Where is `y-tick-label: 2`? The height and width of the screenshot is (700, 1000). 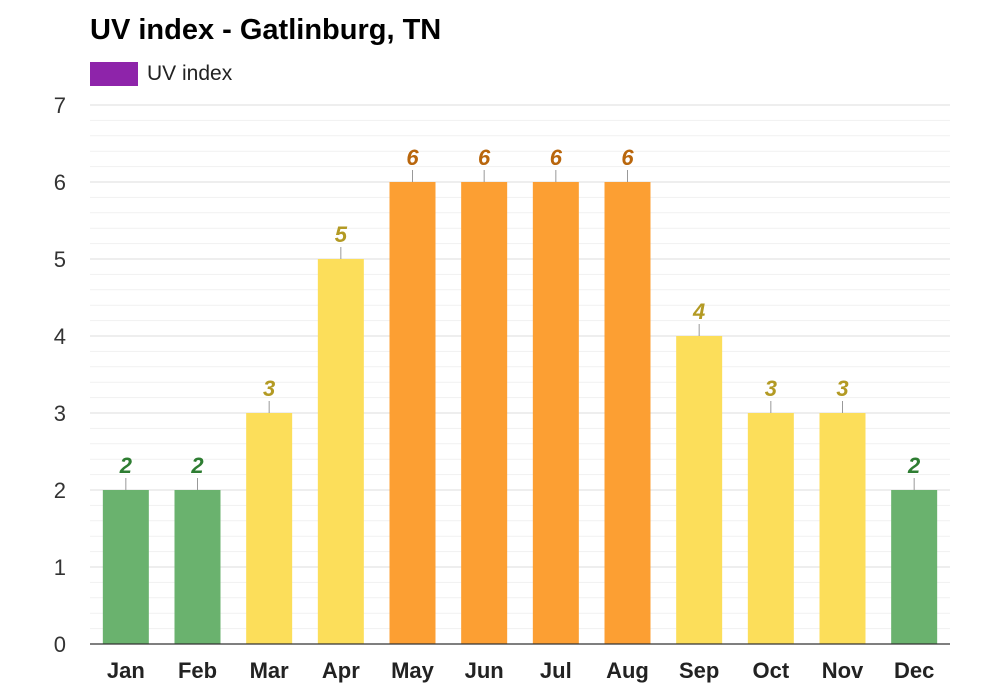 y-tick-label: 2 is located at coordinates (60, 490).